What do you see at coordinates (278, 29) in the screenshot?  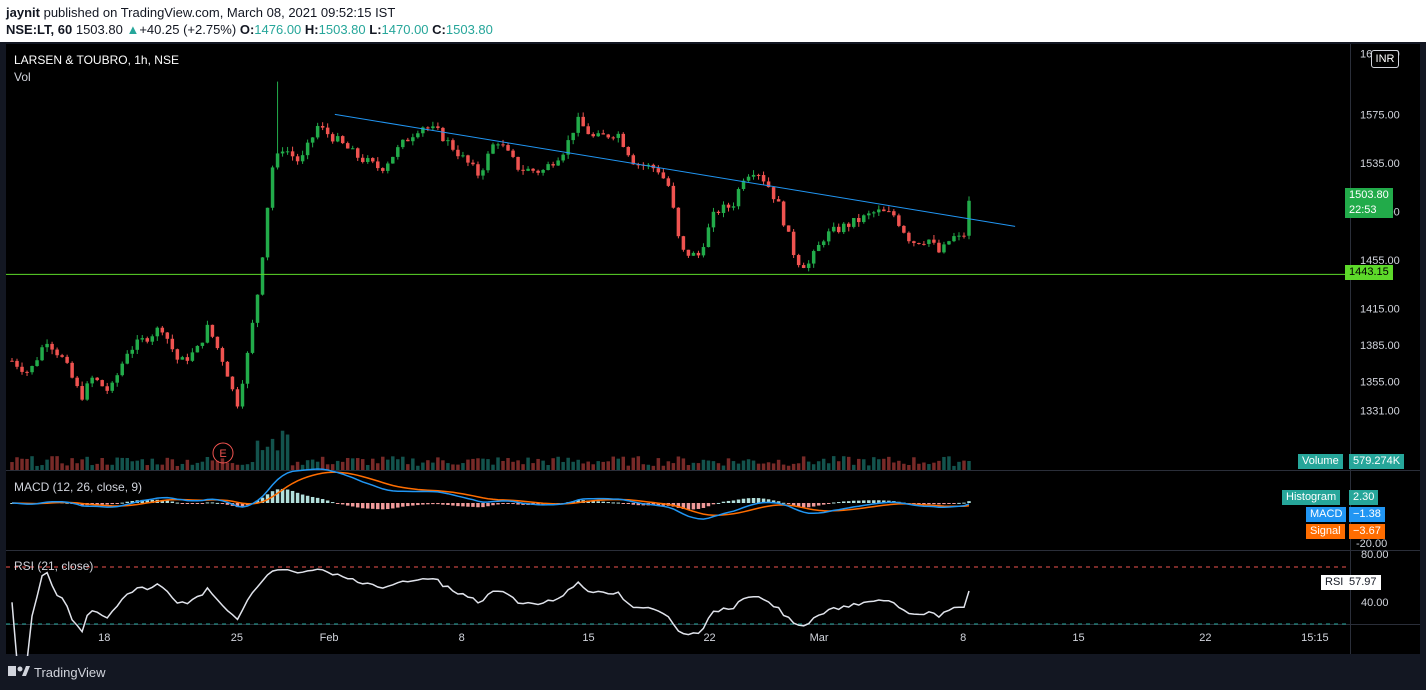 I see `open-value: 1476.00` at bounding box center [278, 29].